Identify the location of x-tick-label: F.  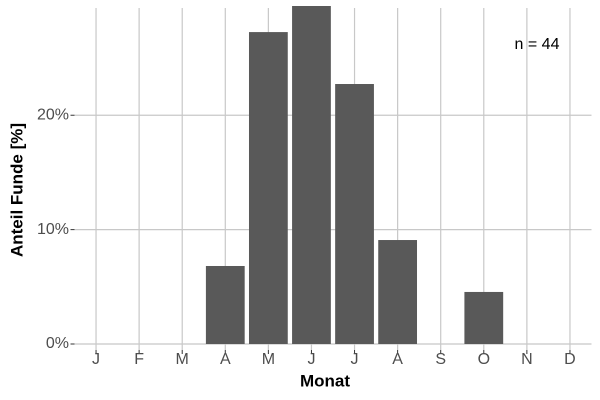
(139, 359).